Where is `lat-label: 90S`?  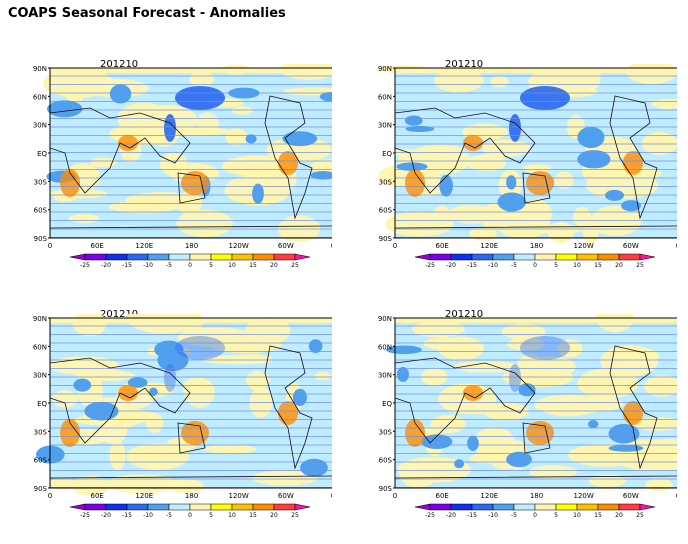
lat-label: 90S is located at coordinates (386, 489).